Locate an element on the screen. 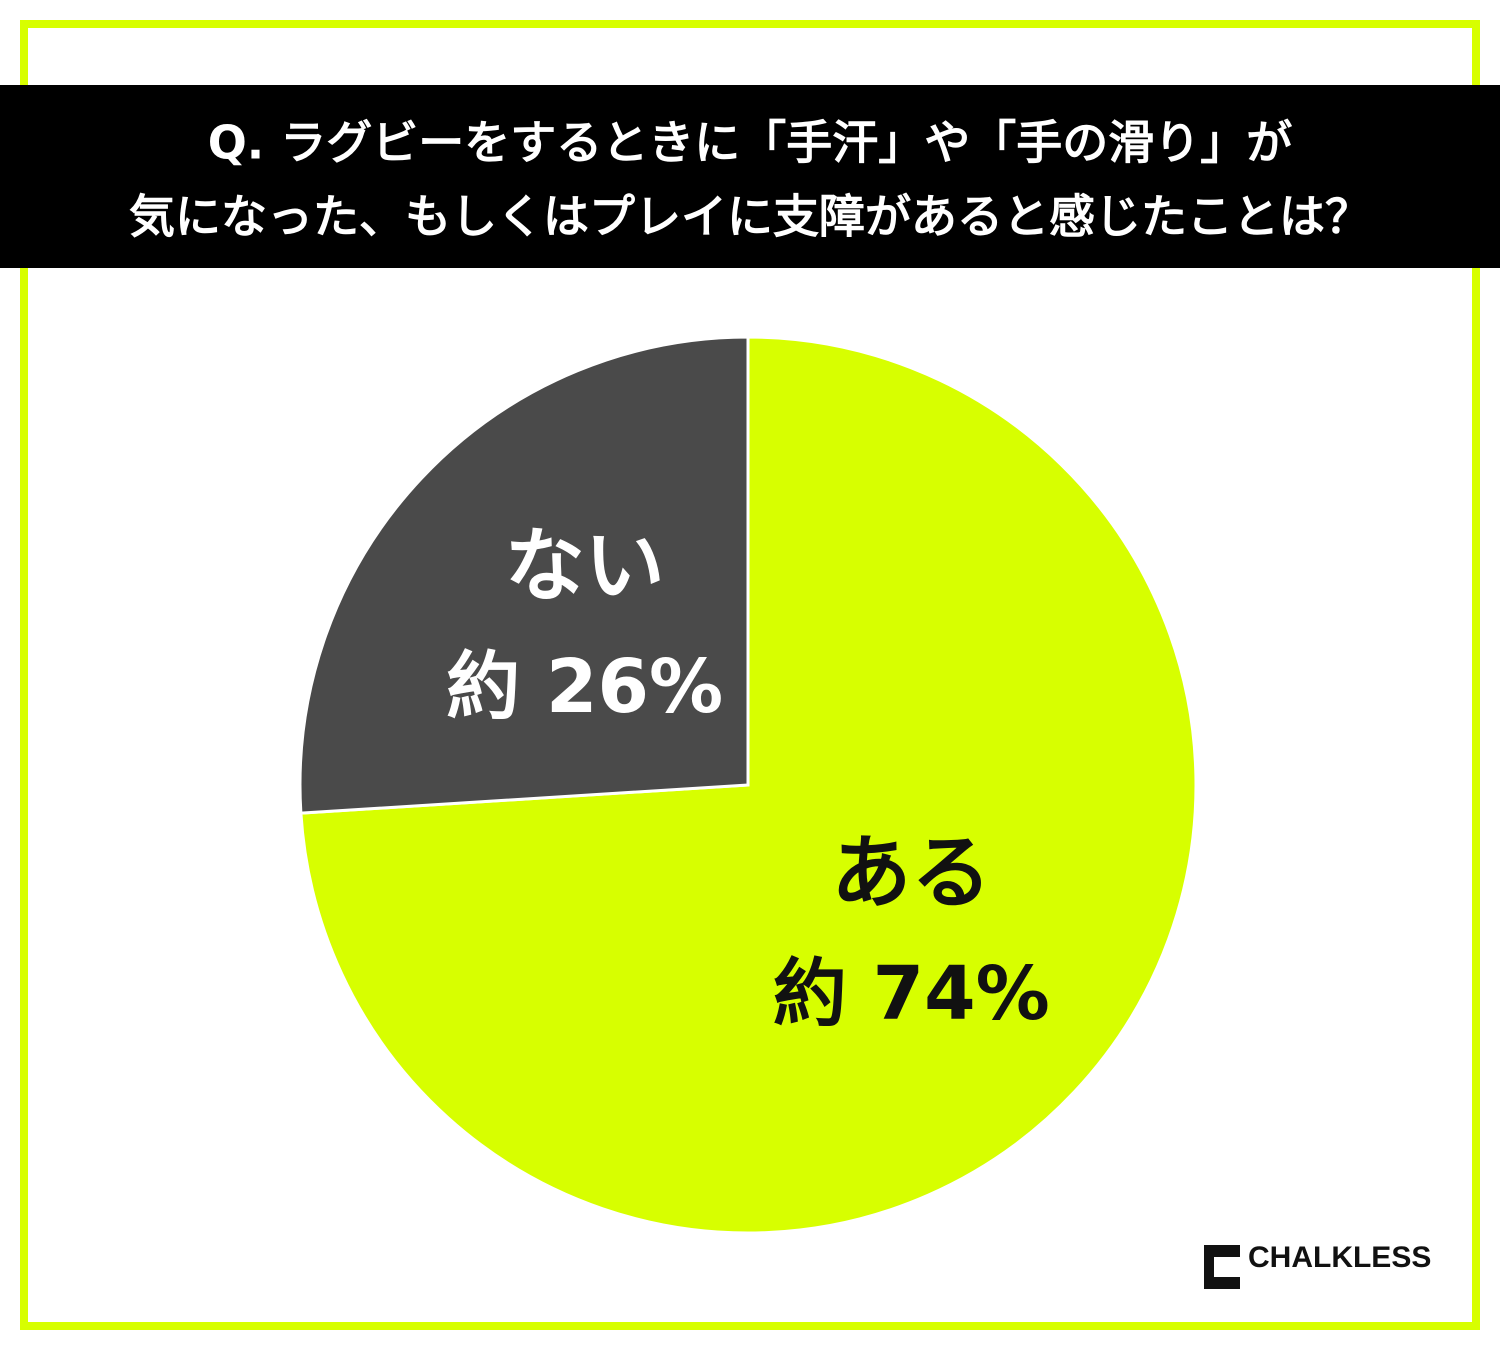 The image size is (1500, 1350). chart-title: Q. ラグビーをするときに「手汗」や「手の滑り」が is located at coordinates (750, 143).